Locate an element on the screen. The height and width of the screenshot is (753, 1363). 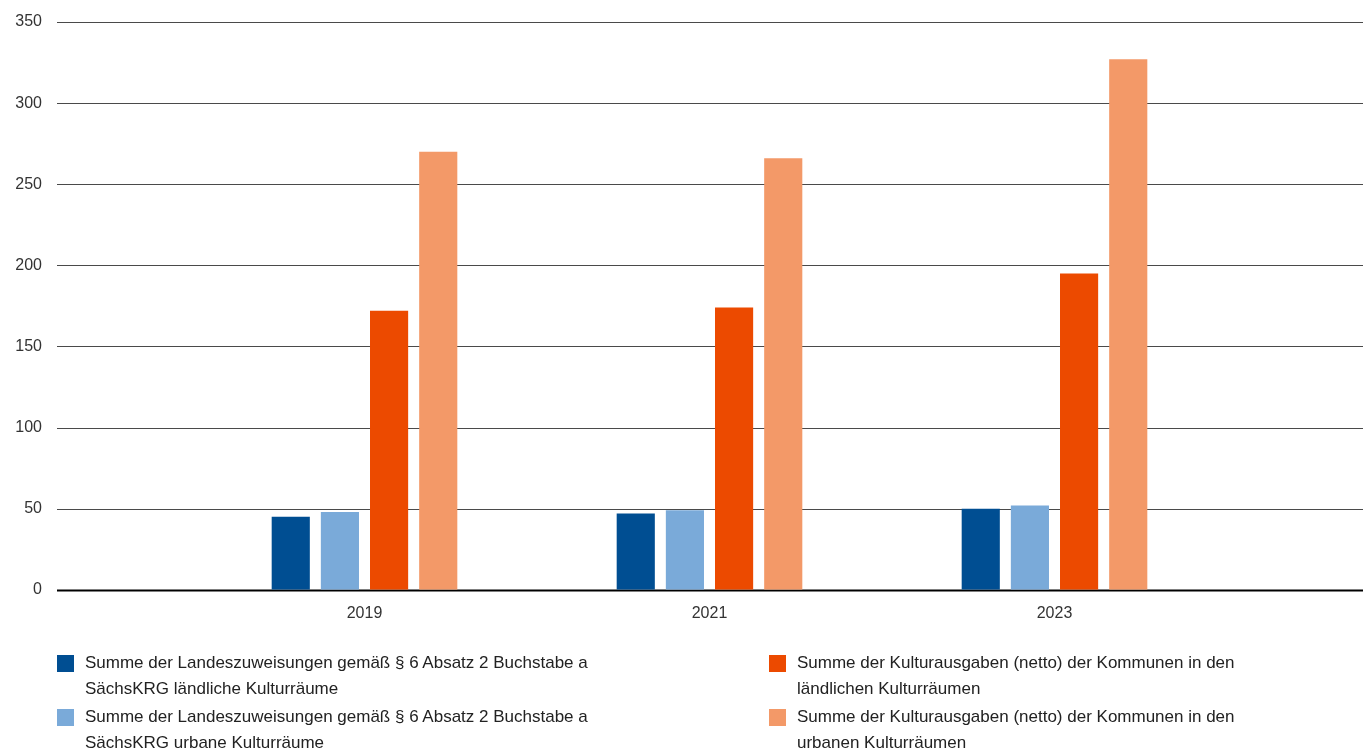
y-tick-label: 100 is located at coordinates (29, 426).